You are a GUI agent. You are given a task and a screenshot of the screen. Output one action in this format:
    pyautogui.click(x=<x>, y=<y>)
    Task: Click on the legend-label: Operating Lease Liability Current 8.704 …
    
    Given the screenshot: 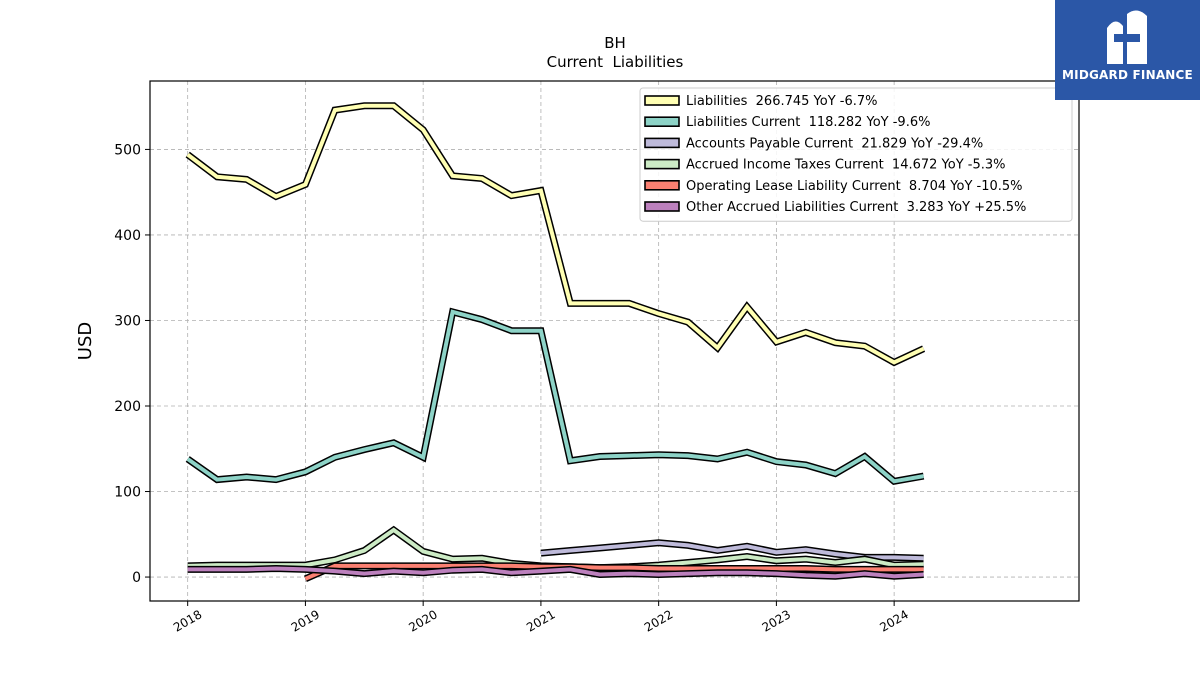 What is the action you would take?
    pyautogui.click(x=854, y=186)
    